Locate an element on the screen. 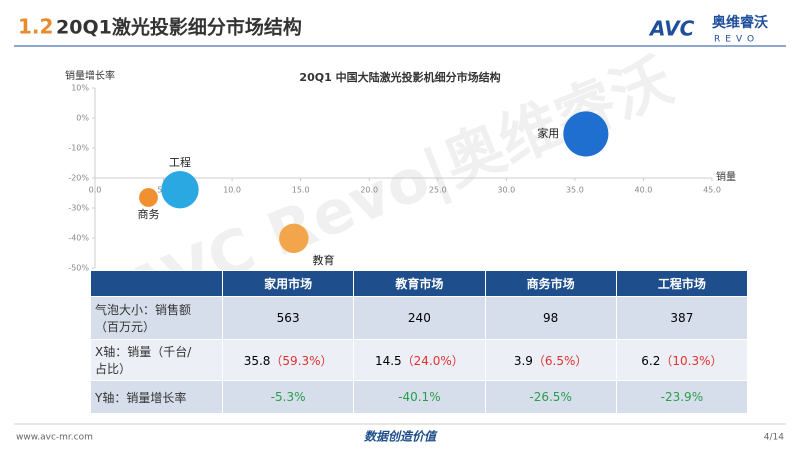 This screenshot has height=450, width=800. row-label-line: X轴：销量（千台/ is located at coordinates (143, 352).